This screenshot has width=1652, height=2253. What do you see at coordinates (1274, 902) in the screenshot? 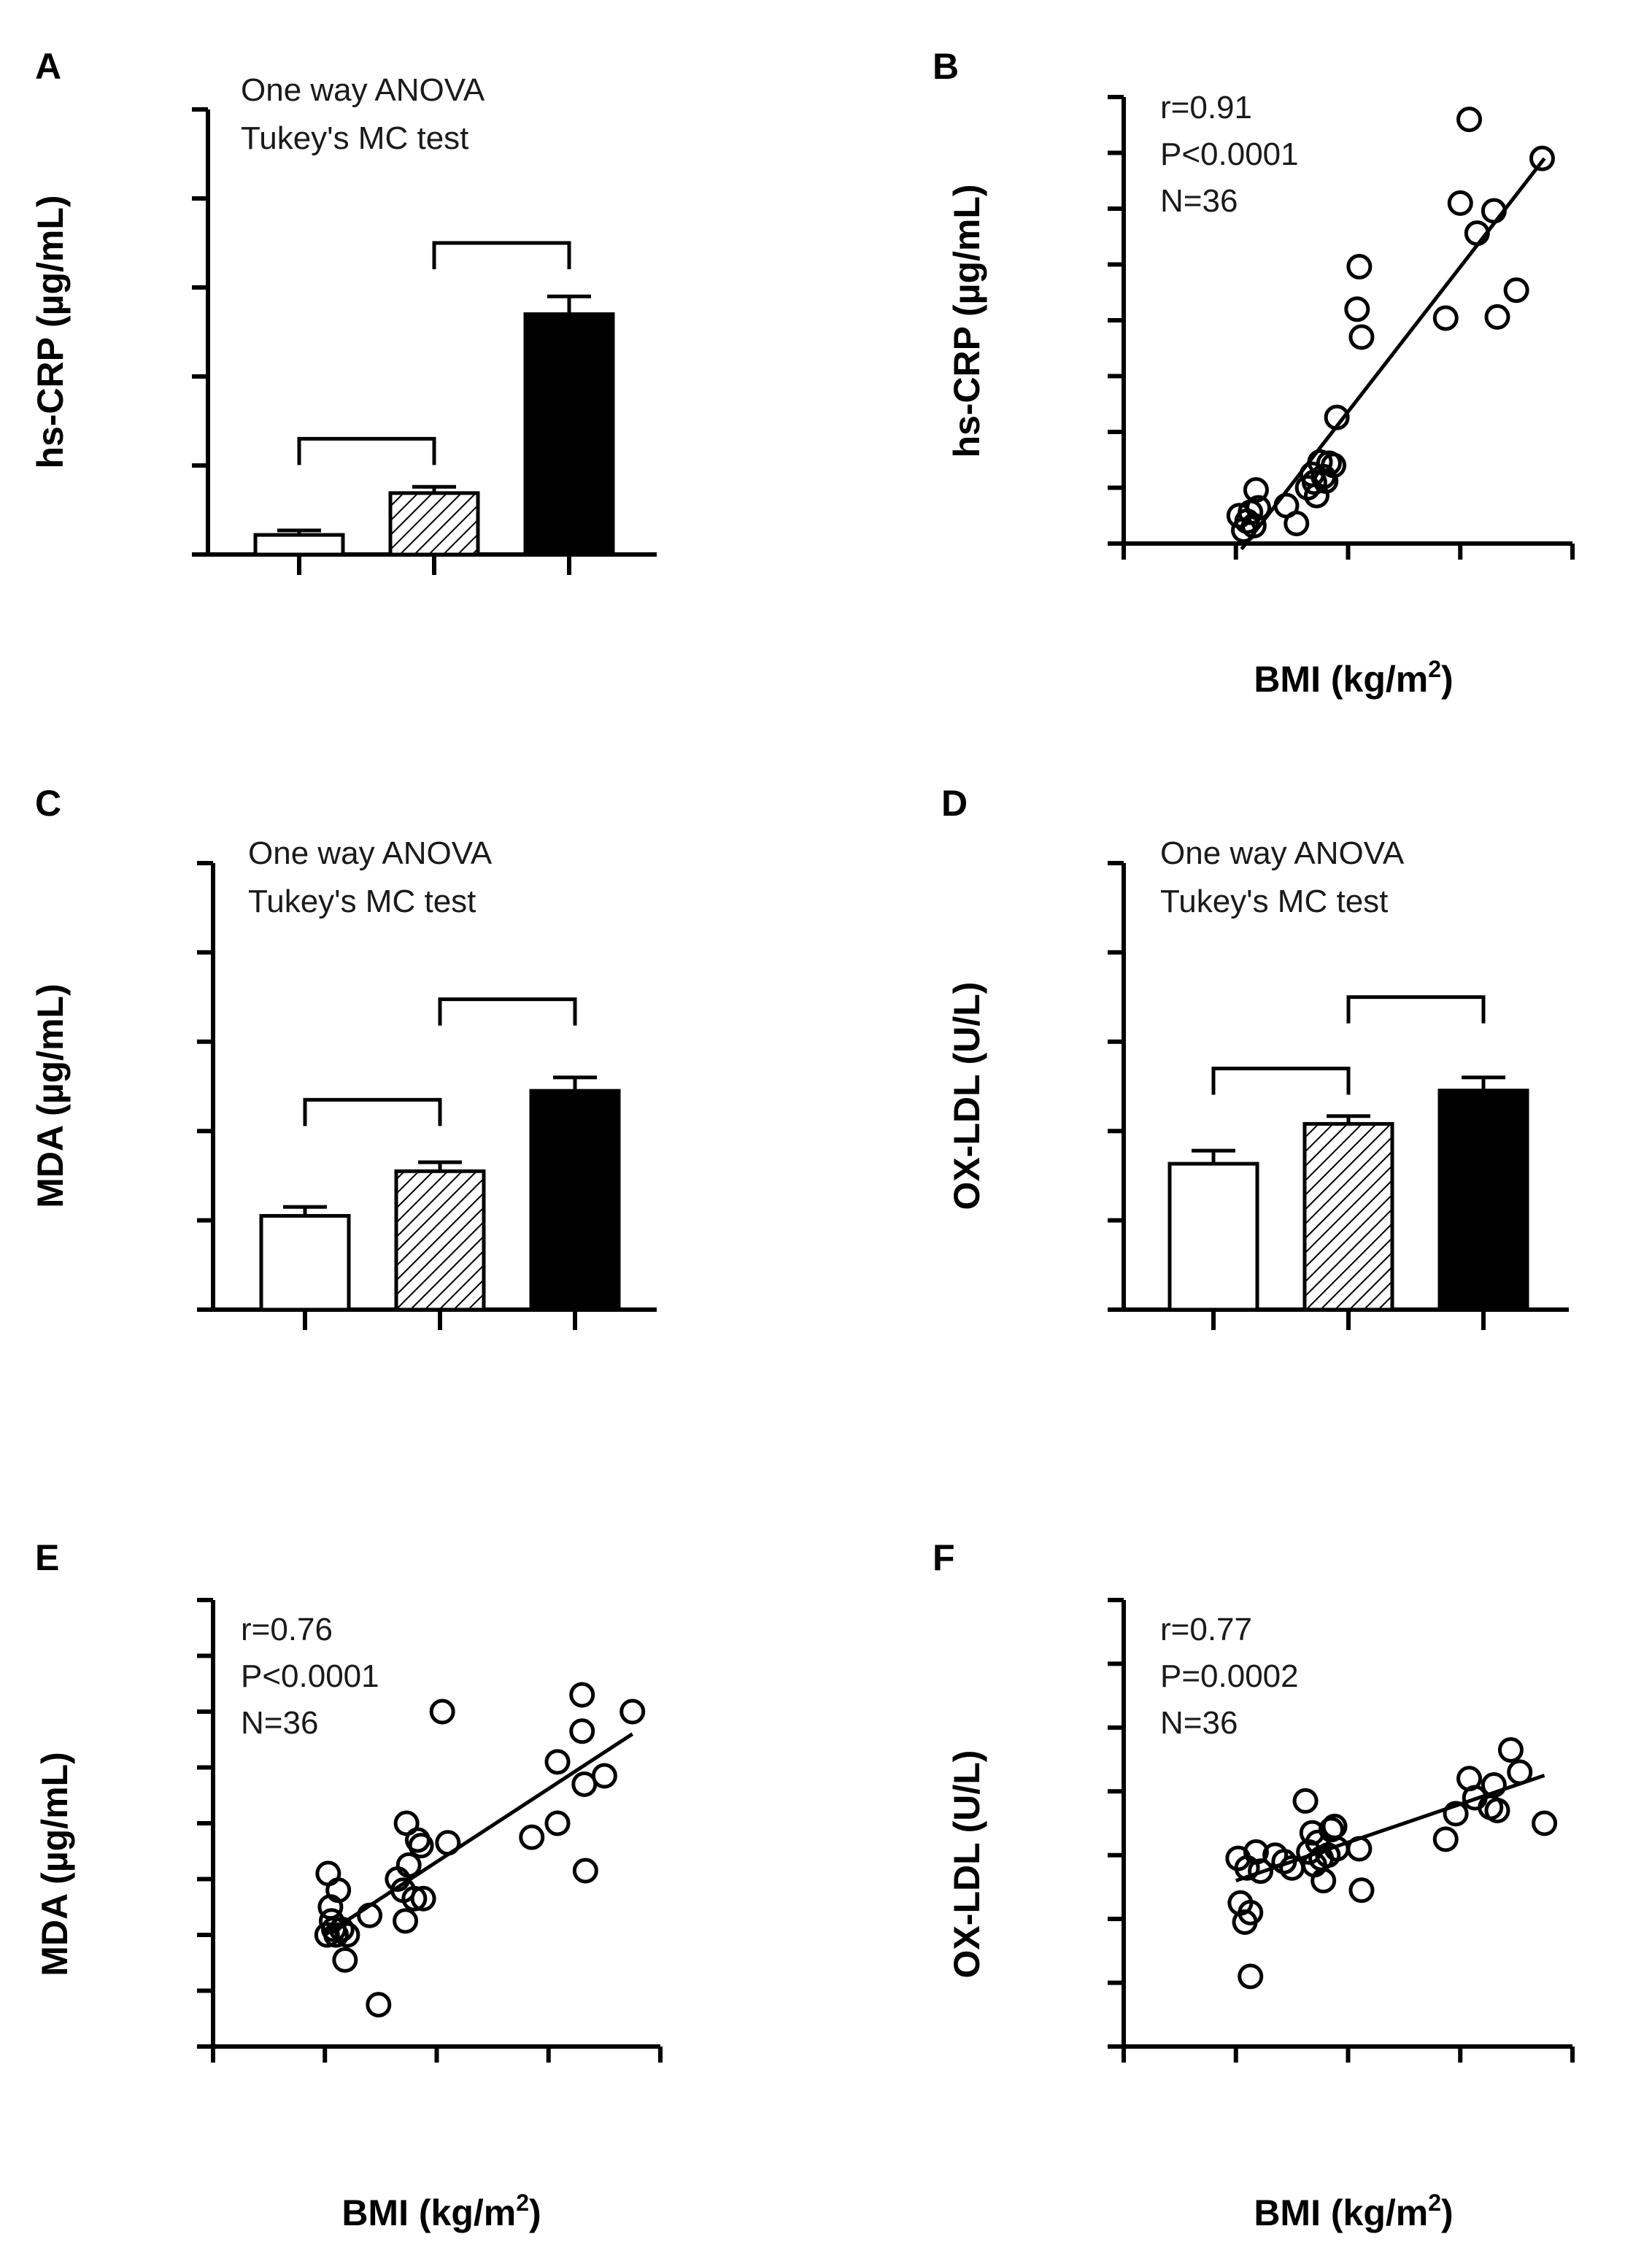
I see `stats-note-d-2: Tukey's MC test` at bounding box center [1274, 902].